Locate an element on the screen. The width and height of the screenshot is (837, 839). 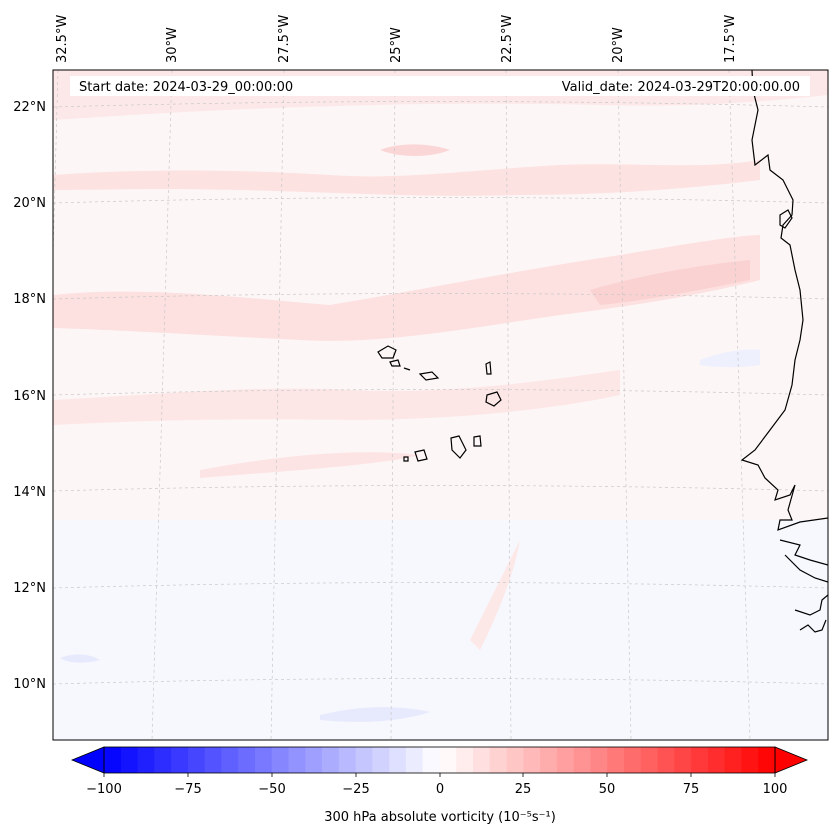
cb-label-75: 75 is located at coordinates (691, 789).